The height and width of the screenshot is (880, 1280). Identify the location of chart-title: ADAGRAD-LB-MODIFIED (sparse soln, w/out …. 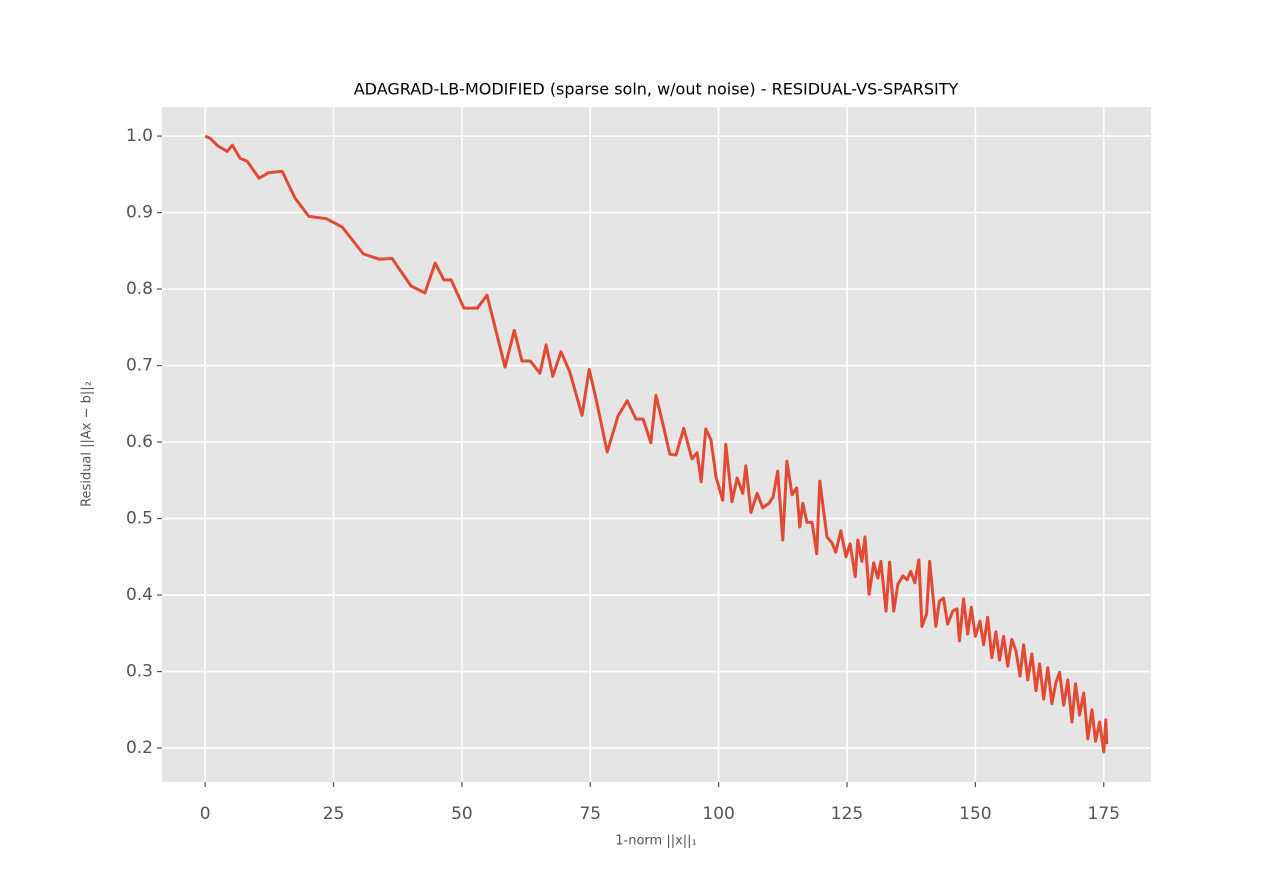
(656, 89).